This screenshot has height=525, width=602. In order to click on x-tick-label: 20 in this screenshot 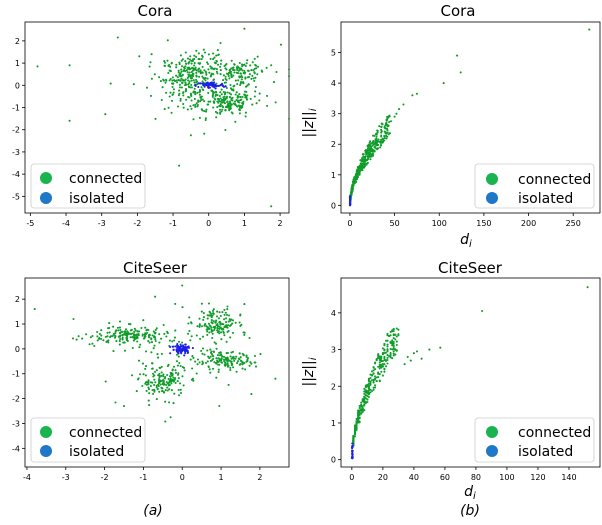, I will do `click(383, 477)`.